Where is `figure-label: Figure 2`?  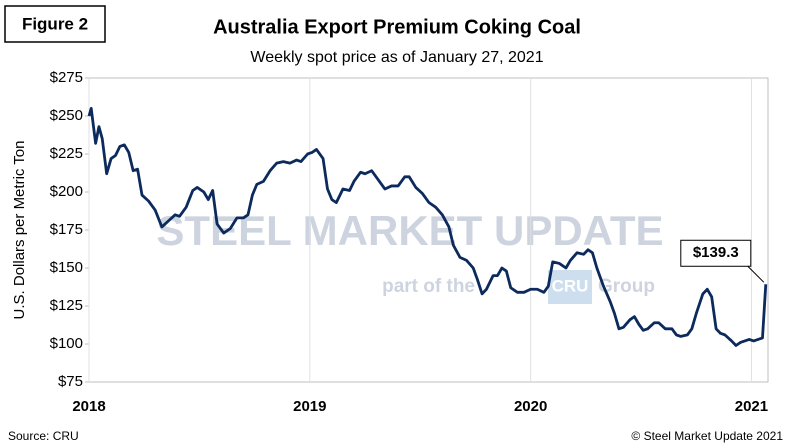 figure-label: Figure 2 is located at coordinates (55, 23).